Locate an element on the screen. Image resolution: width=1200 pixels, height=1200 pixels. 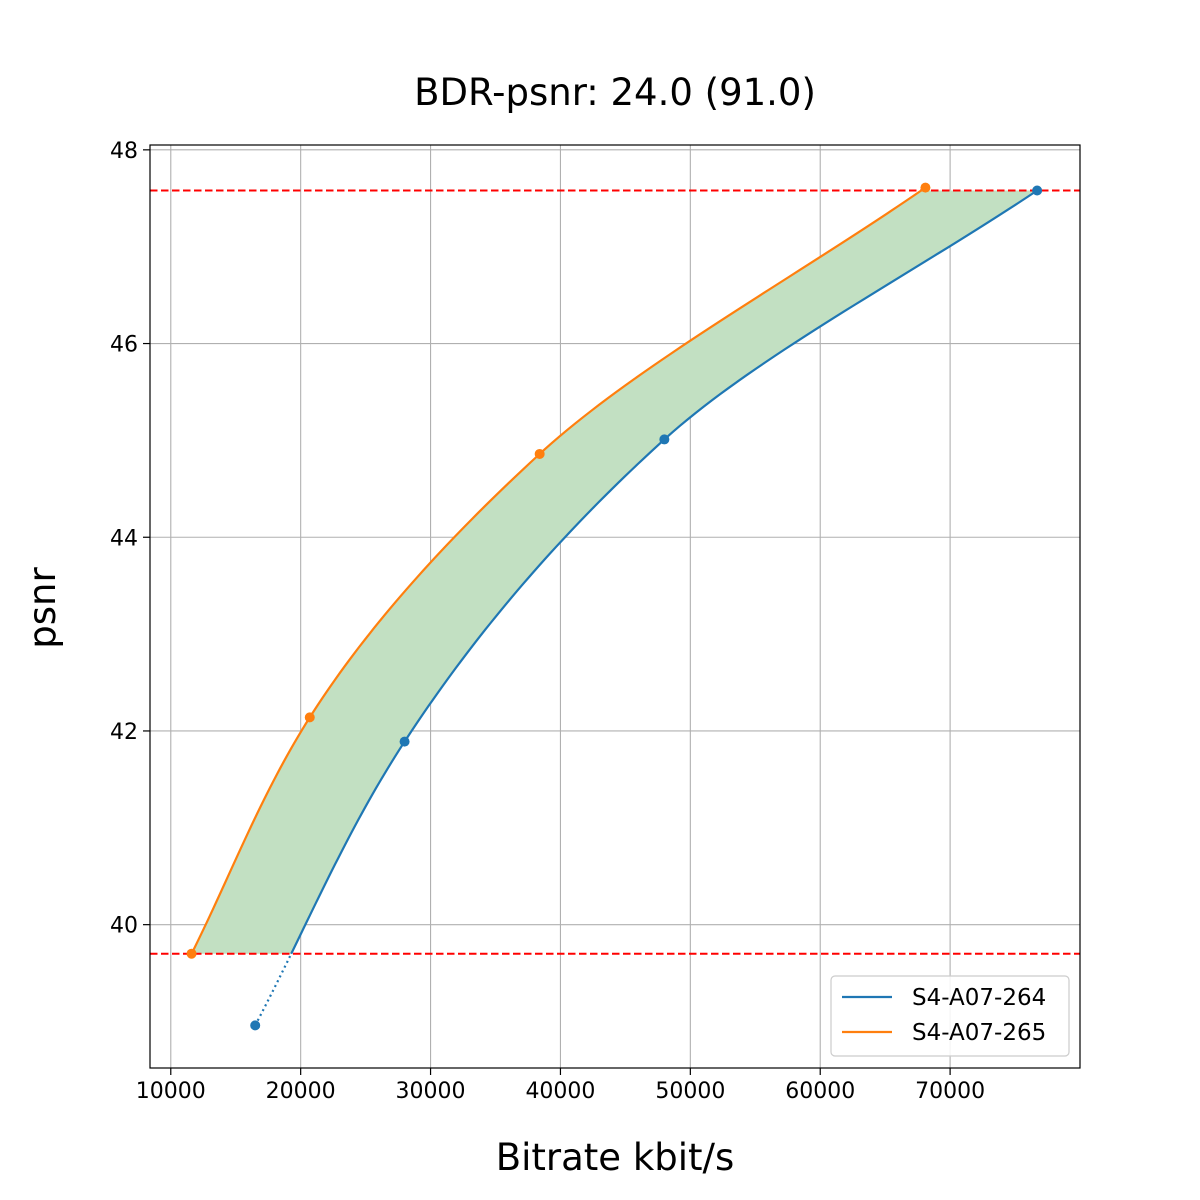
y-axis-title: psnr is located at coordinates (42, 608).